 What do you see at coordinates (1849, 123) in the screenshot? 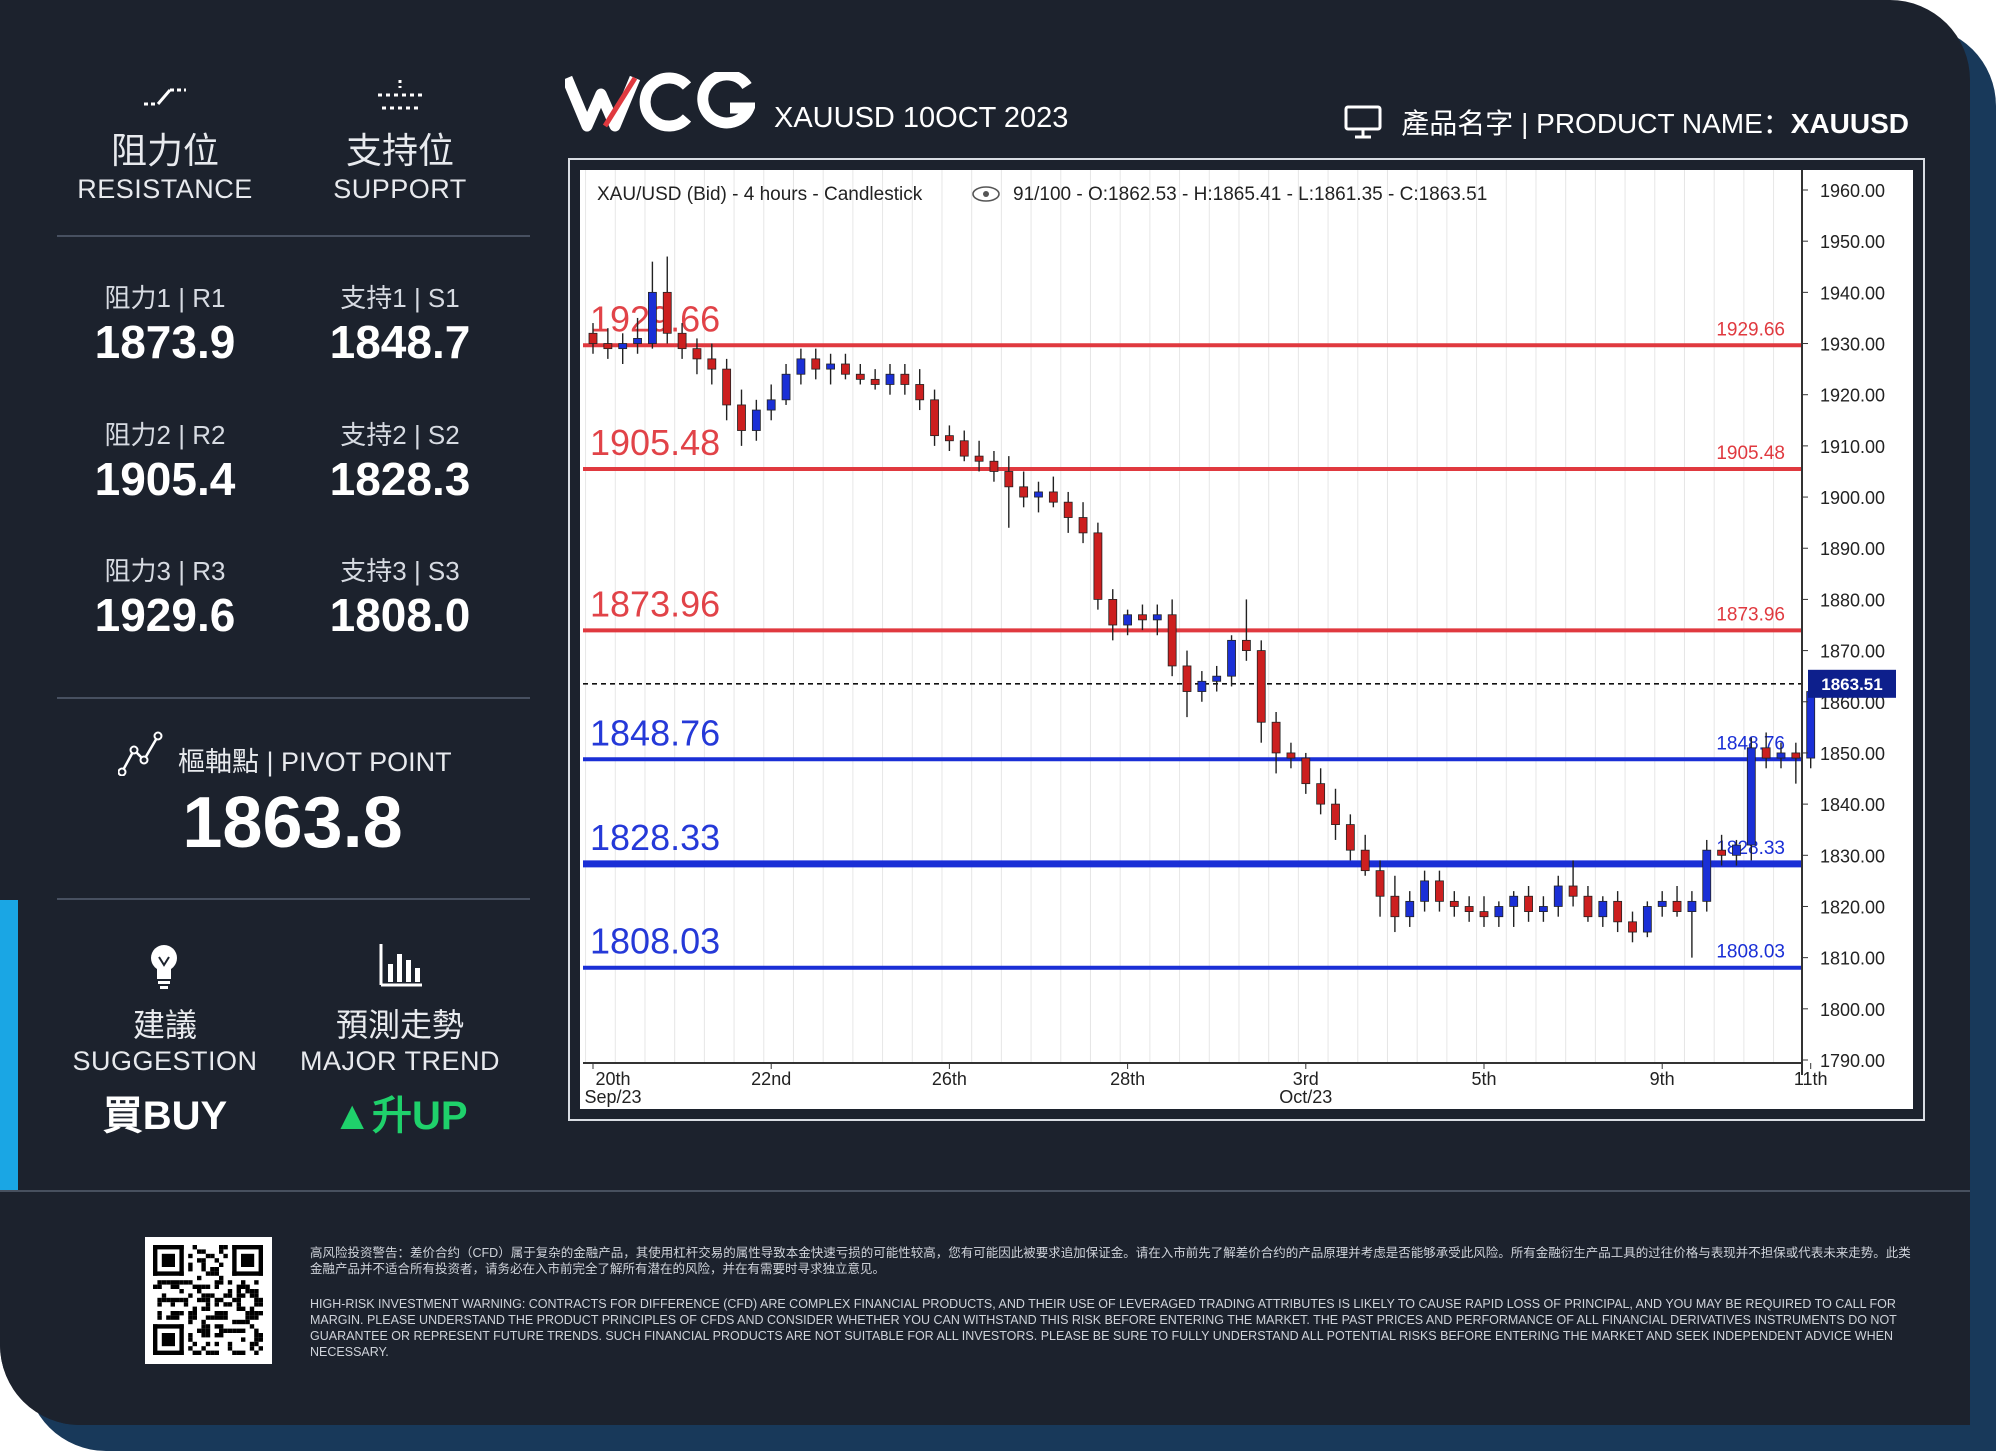
I see `product-value: XAUUSD` at bounding box center [1849, 123].